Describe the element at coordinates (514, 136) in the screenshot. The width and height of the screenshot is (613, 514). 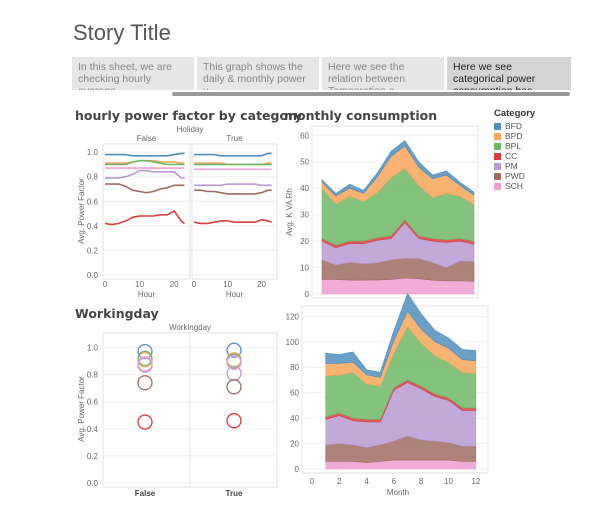
I see `legend-label: BPD` at that location.